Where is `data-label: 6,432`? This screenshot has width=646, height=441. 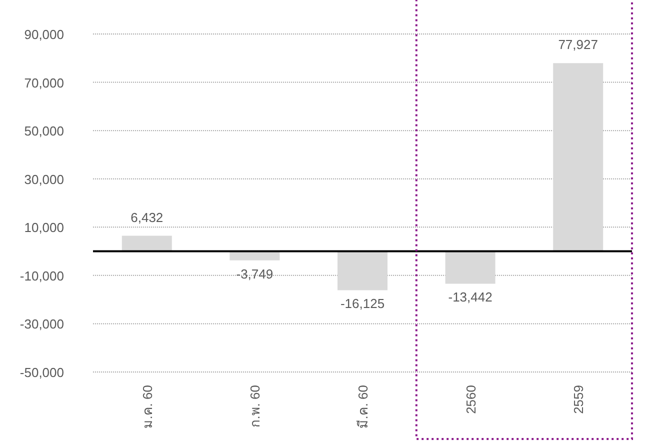 data-label: 6,432 is located at coordinates (147, 217).